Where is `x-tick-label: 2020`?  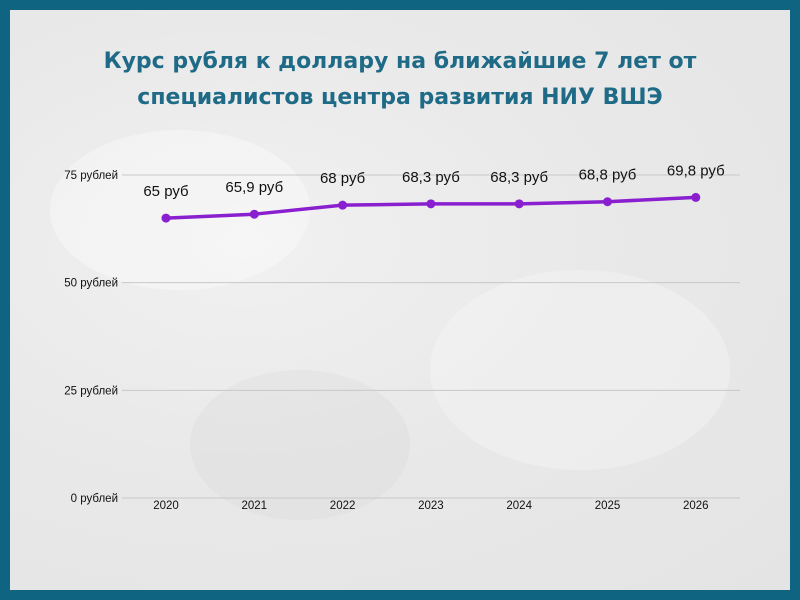
x-tick-label: 2020 is located at coordinates (166, 506).